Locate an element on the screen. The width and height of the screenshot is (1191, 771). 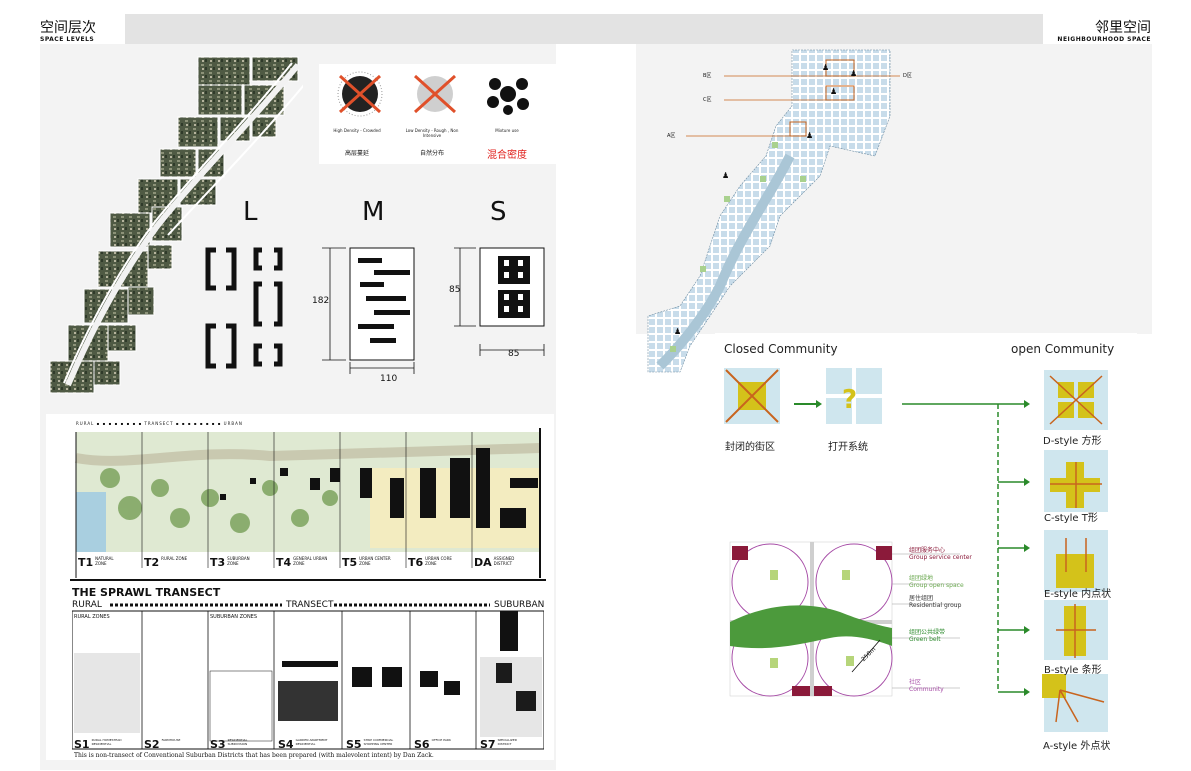
mixture-use-icon is located at coordinates (508, 96).